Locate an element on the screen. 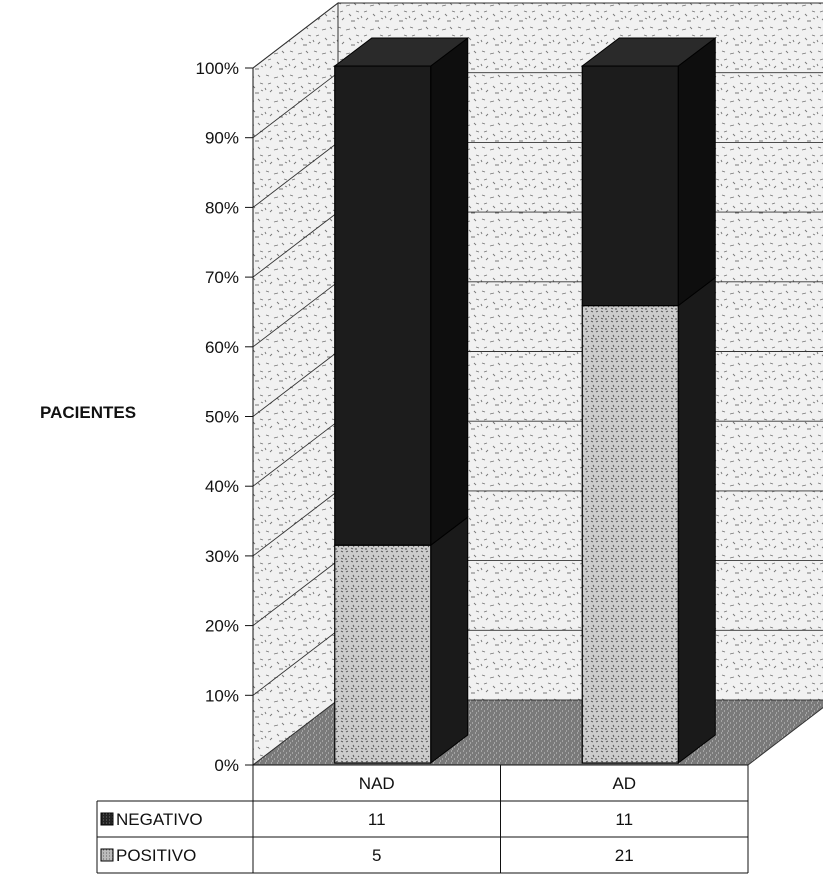  y-tick-label: 20% is located at coordinates (222, 626).